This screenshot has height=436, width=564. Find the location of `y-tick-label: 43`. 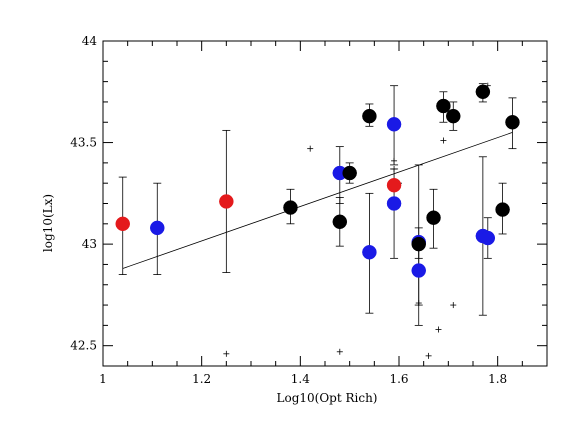

y-tick-label: 43 is located at coordinates (89, 244).